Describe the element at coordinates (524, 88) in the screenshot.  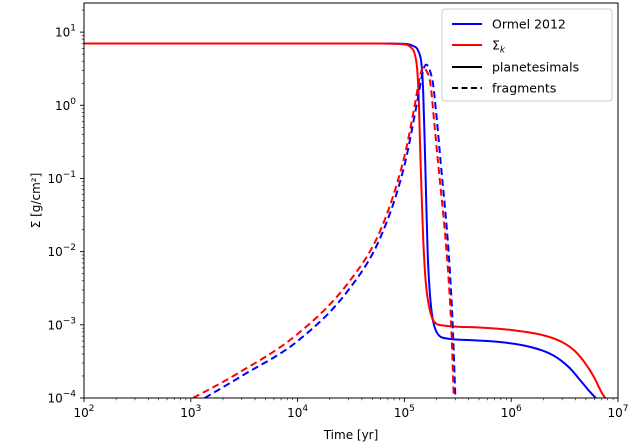
I see `legend-label-fragments: fragments` at that location.